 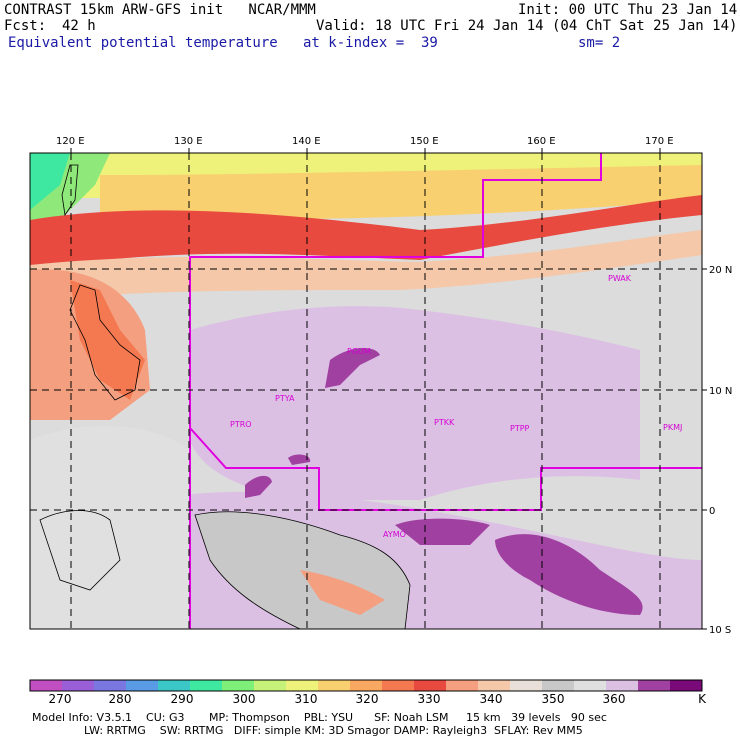 What do you see at coordinates (79, 26) in the screenshot?
I see `forecast-hour: 42 h` at bounding box center [79, 26].